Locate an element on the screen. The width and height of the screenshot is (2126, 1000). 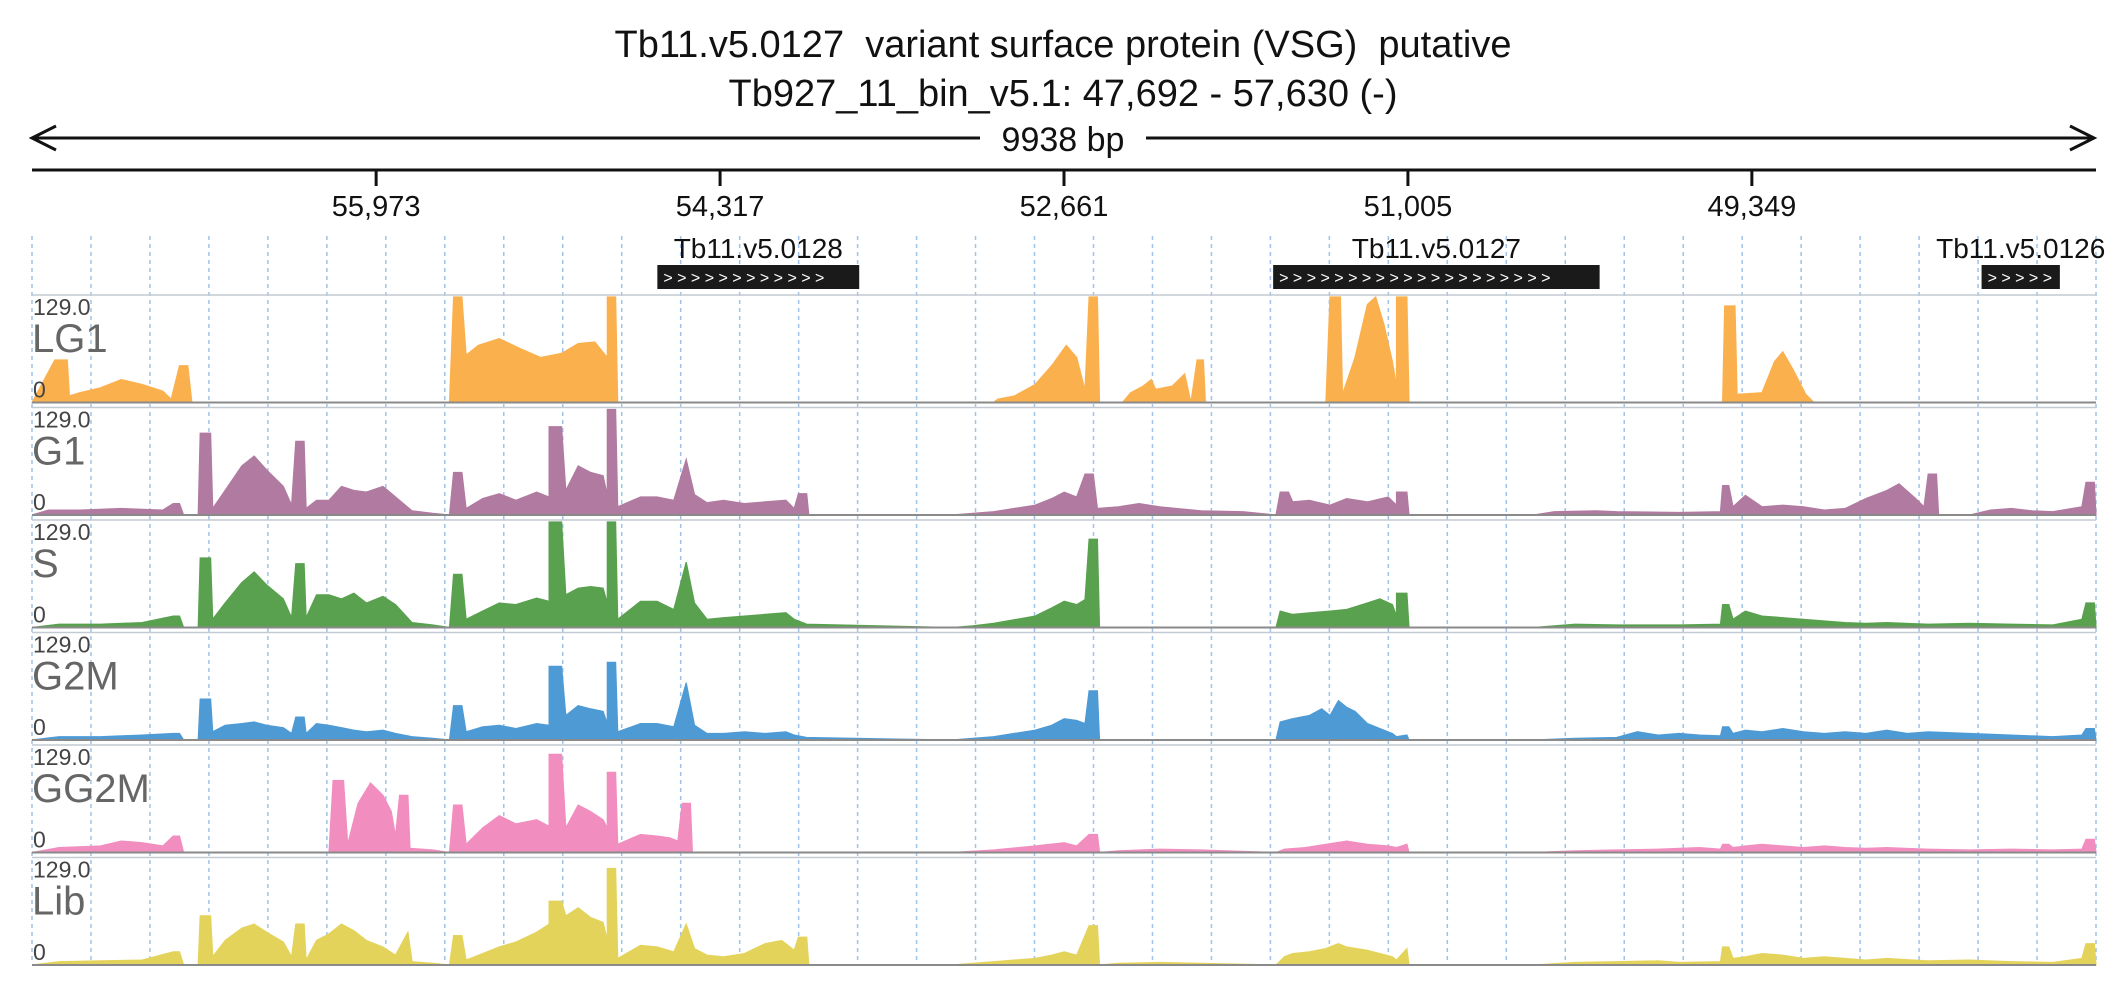
track-g2m: 129.0 0 G2M is located at coordinates (1064, 686).